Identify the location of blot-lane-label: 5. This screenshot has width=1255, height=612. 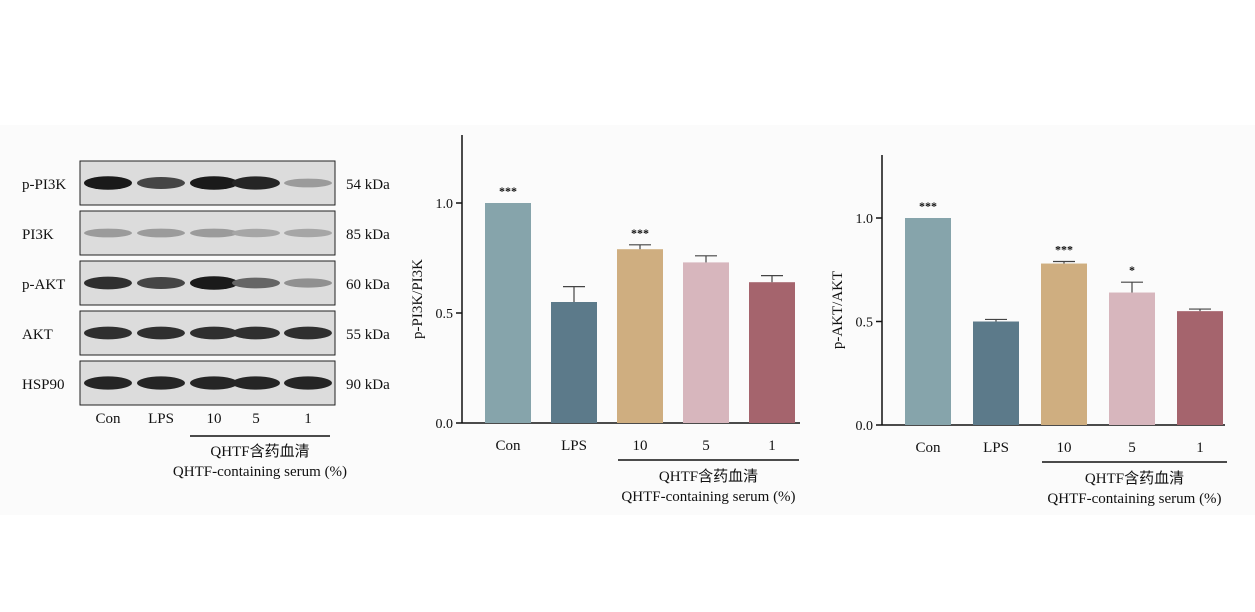
(256, 419).